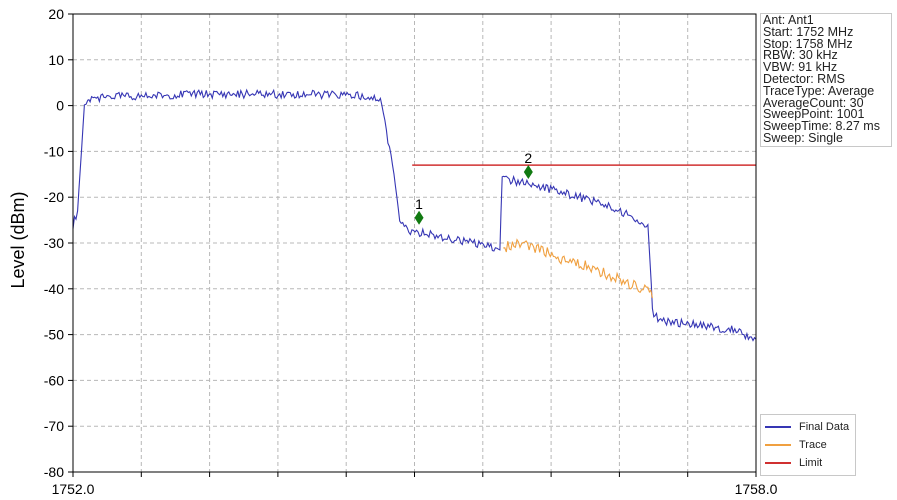 The height and width of the screenshot is (500, 897). What do you see at coordinates (808, 31) in the screenshot?
I see `info-start: Start: 1752 MHz` at bounding box center [808, 31].